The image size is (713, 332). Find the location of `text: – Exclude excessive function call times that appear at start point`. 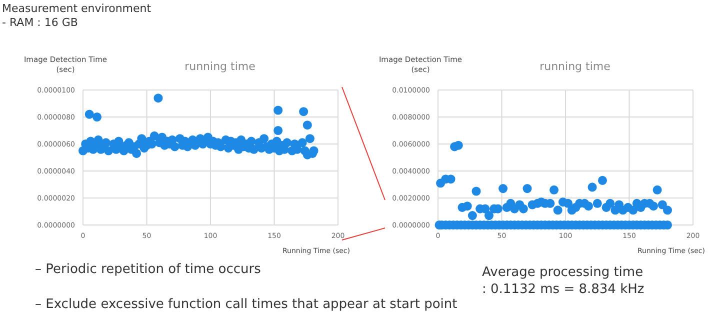

text: – Exclude excessive function call times that appear at start point is located at coordinates (246, 304).